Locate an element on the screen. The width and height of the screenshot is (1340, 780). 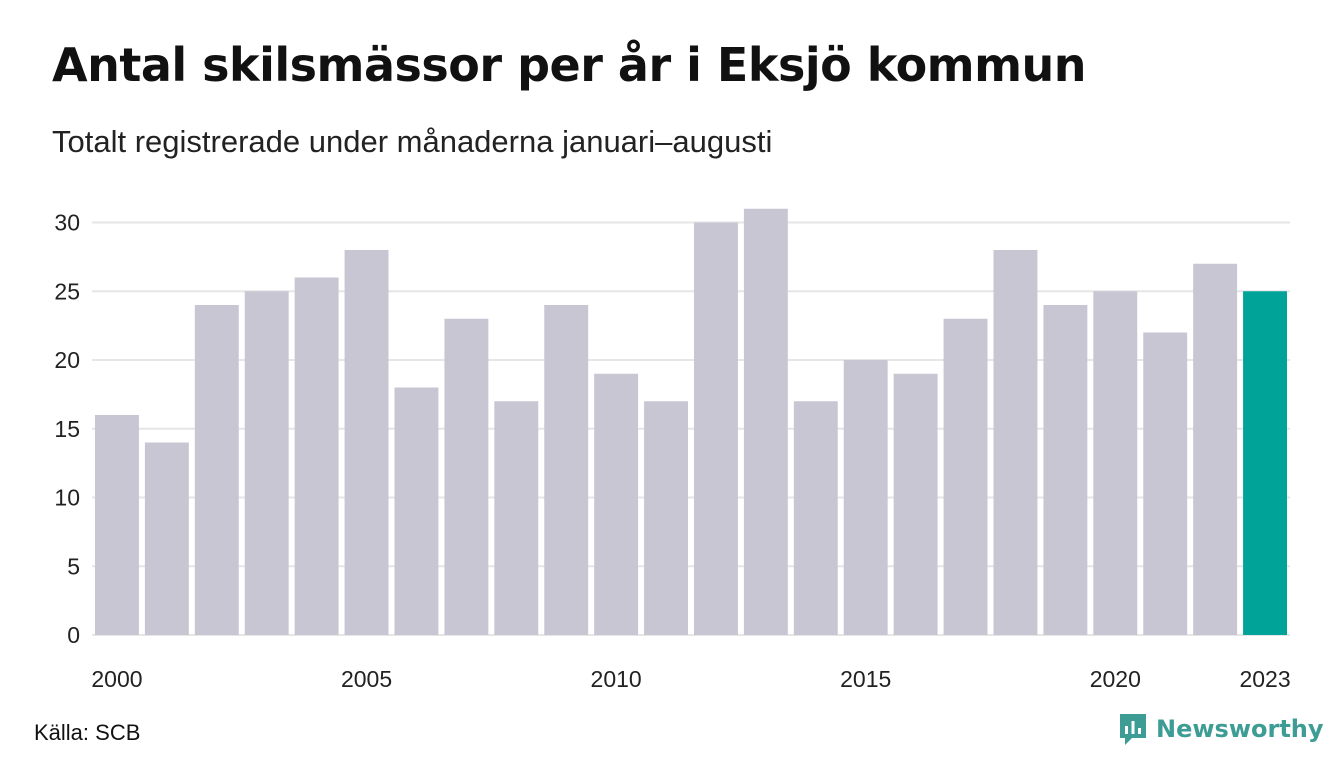
bar-2015 is located at coordinates (865, 497).